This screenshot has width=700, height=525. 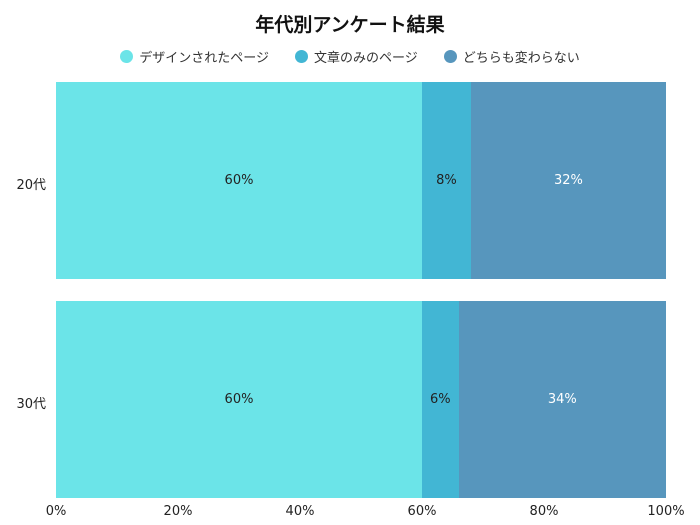 I want to click on segment-no-difference: 32%, so click(x=568, y=180).